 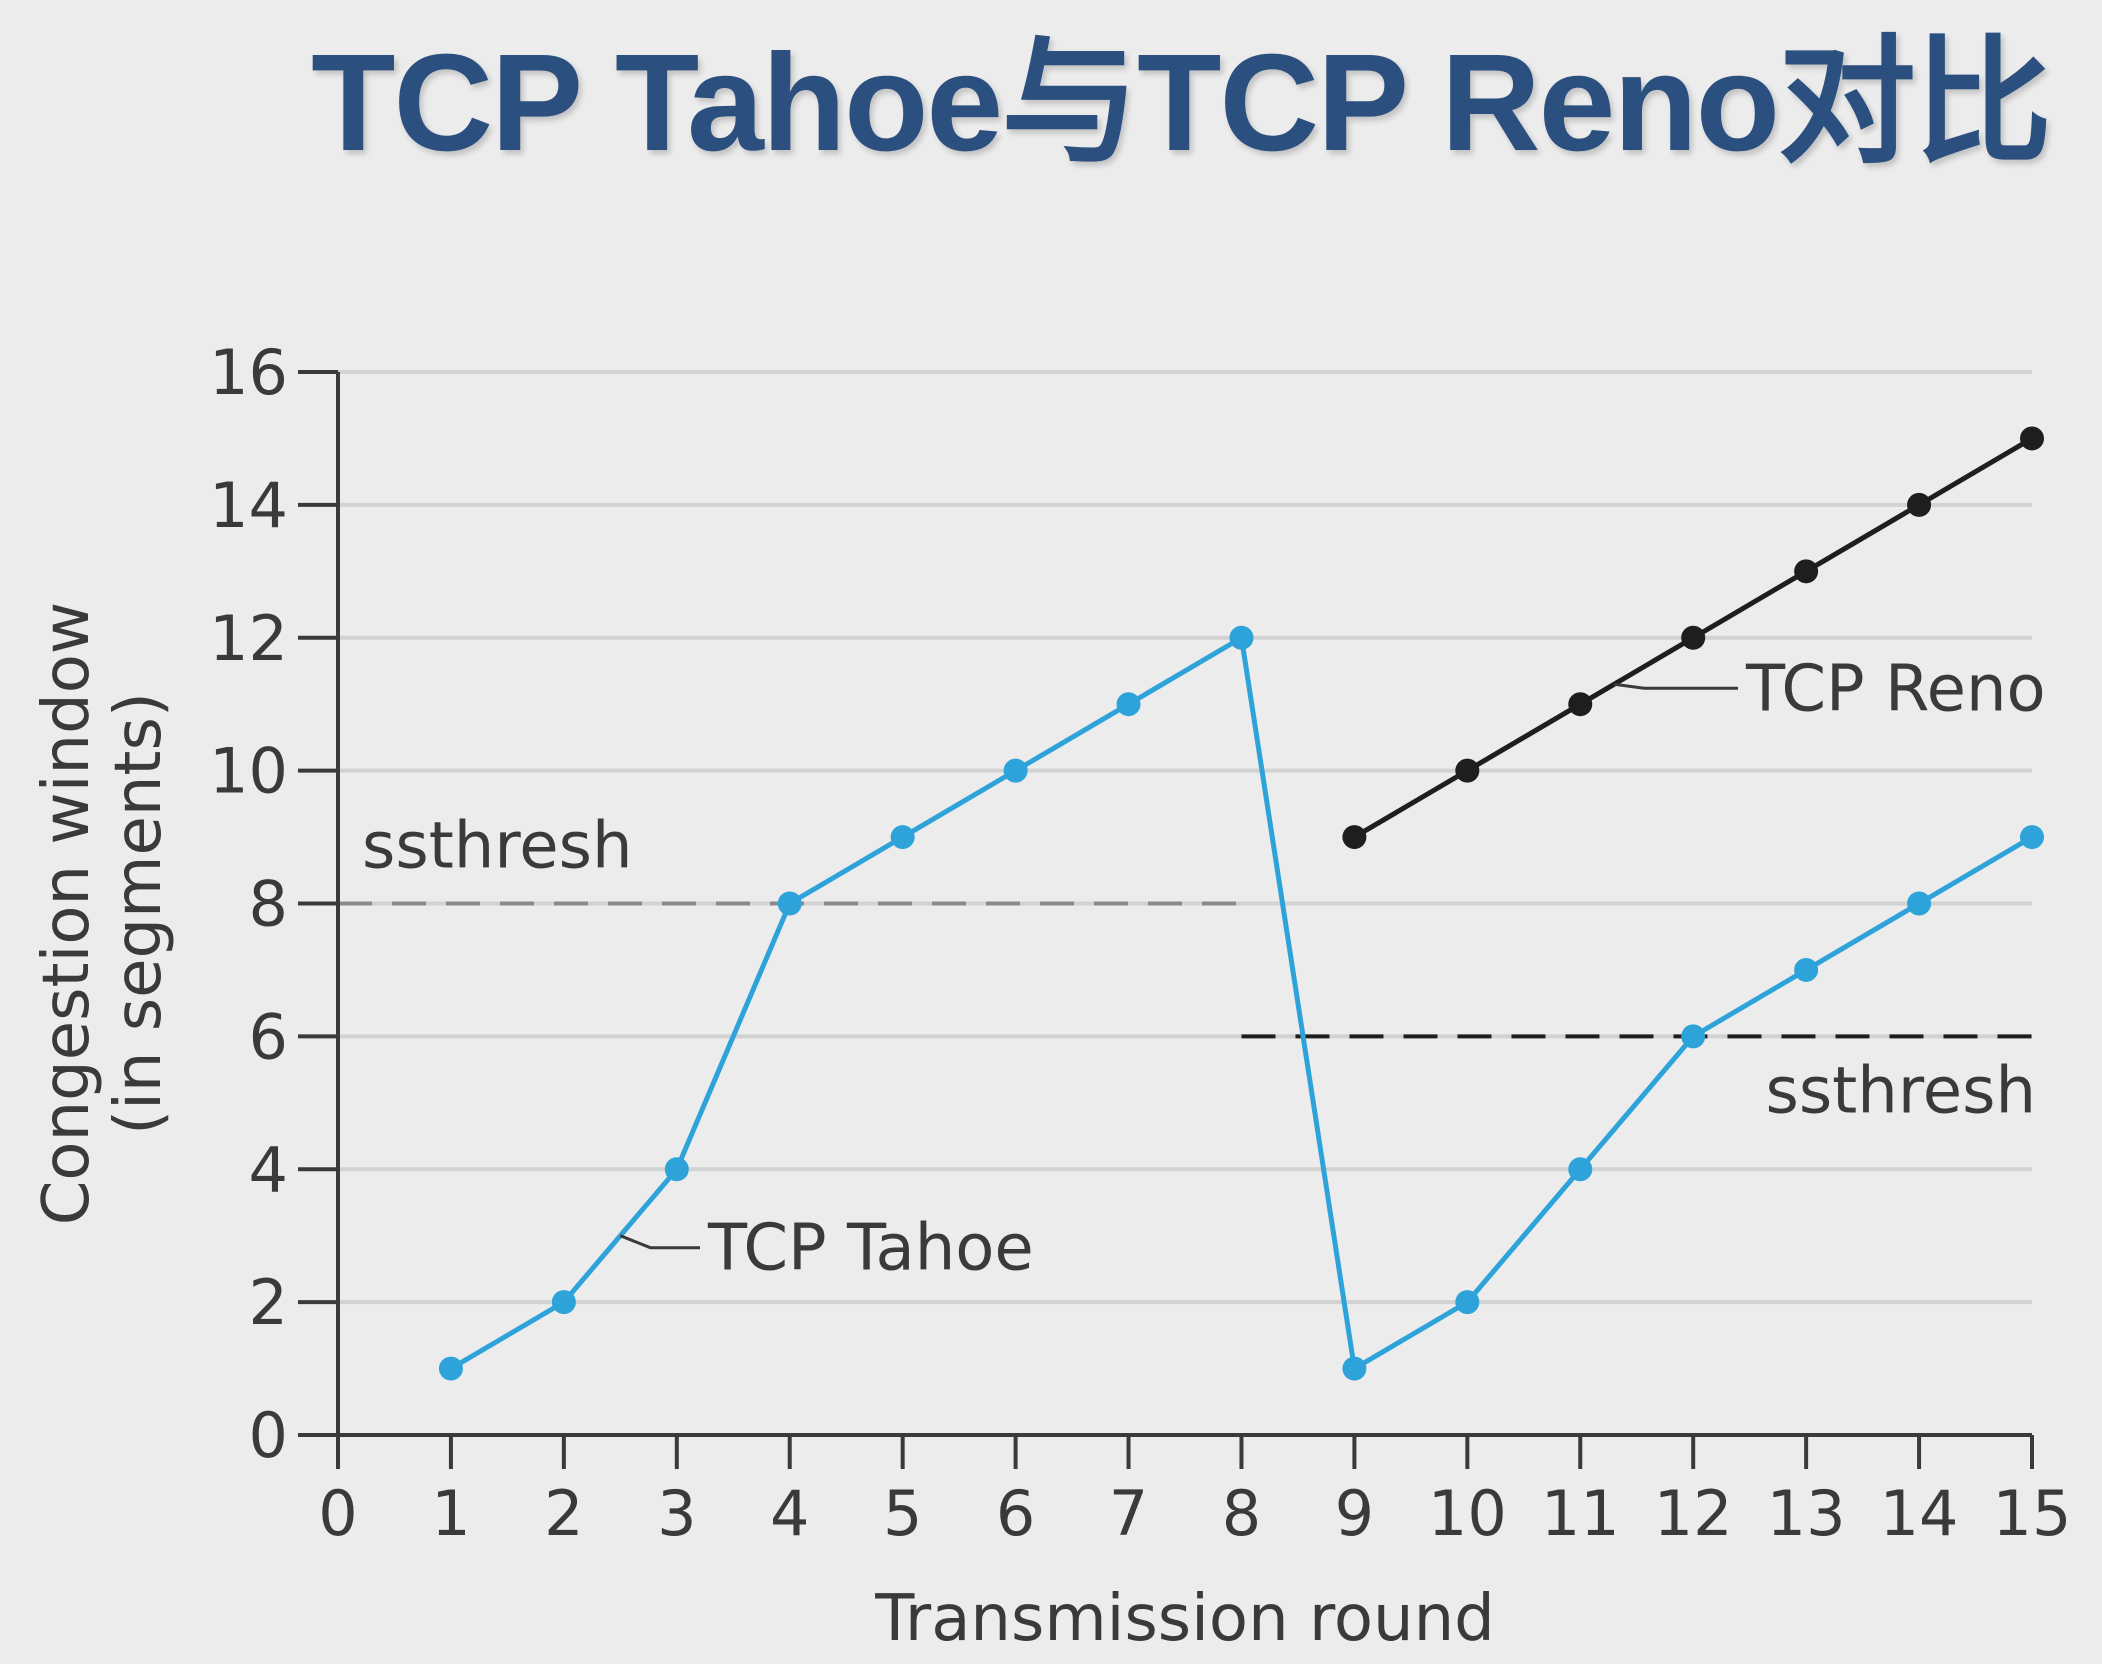 What do you see at coordinates (789, 1513) in the screenshot?
I see `x-tick-label-4: 4` at bounding box center [789, 1513].